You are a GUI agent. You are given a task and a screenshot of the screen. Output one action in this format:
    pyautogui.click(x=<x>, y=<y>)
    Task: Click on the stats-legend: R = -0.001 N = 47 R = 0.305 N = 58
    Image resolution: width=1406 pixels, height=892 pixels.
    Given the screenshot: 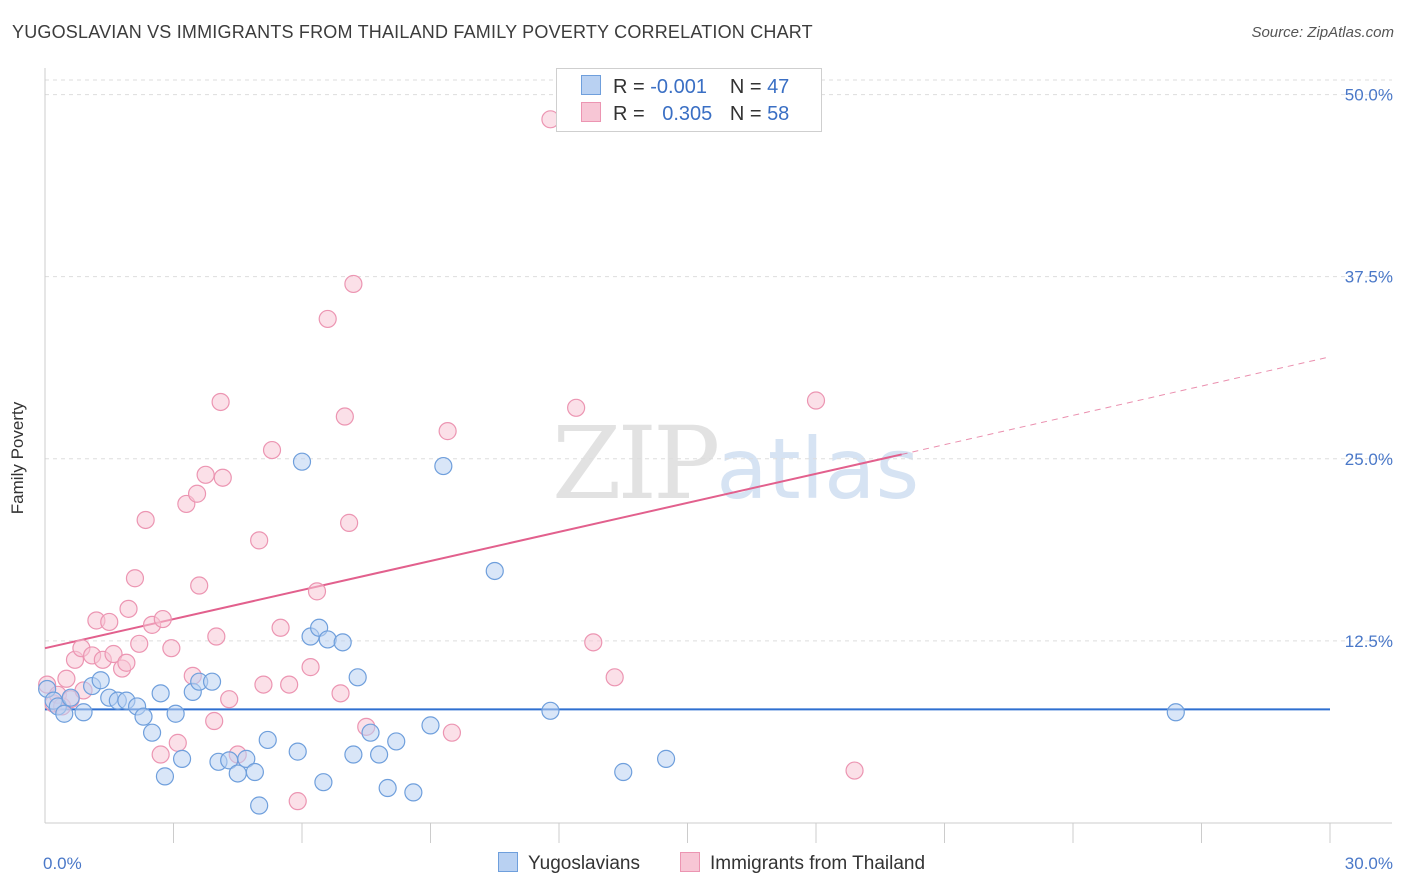 What is the action you would take?
    pyautogui.click(x=689, y=100)
    